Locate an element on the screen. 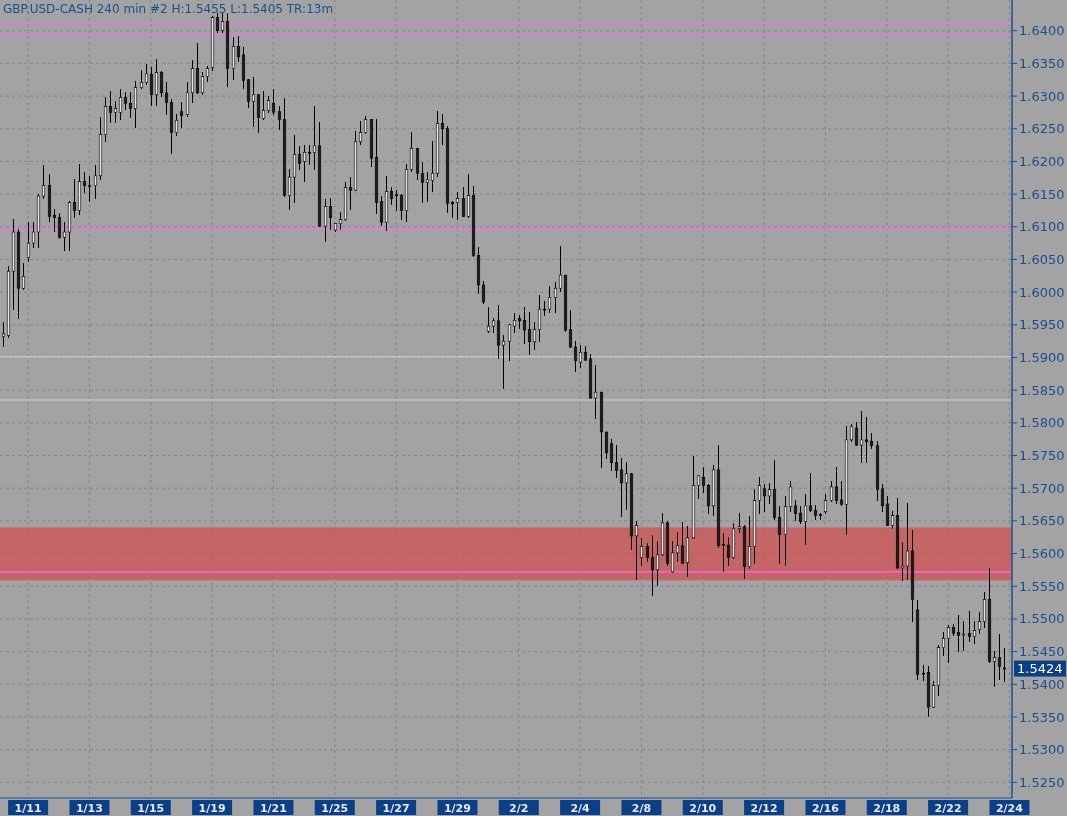 This screenshot has width=1067, height=816. x-tick-label: 1/19 is located at coordinates (212, 808).